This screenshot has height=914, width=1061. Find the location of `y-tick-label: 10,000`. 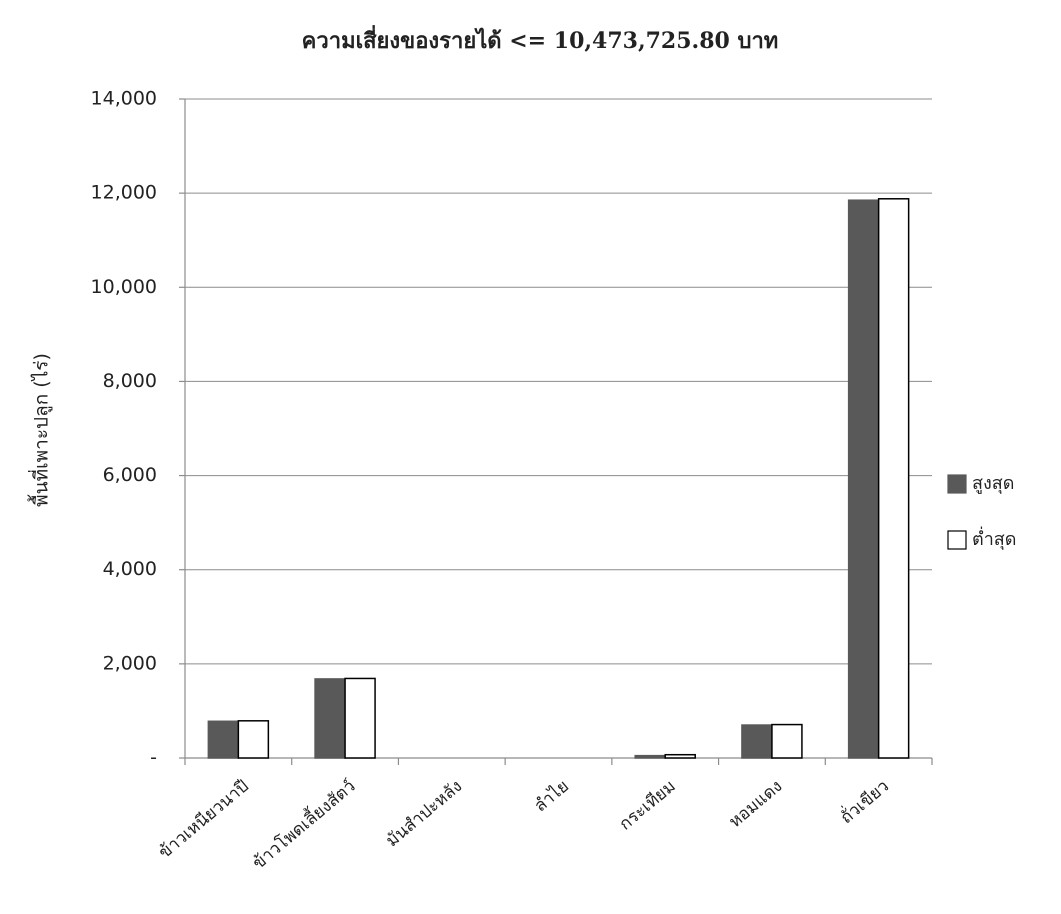

y-tick-label: 10,000 is located at coordinates (124, 287).